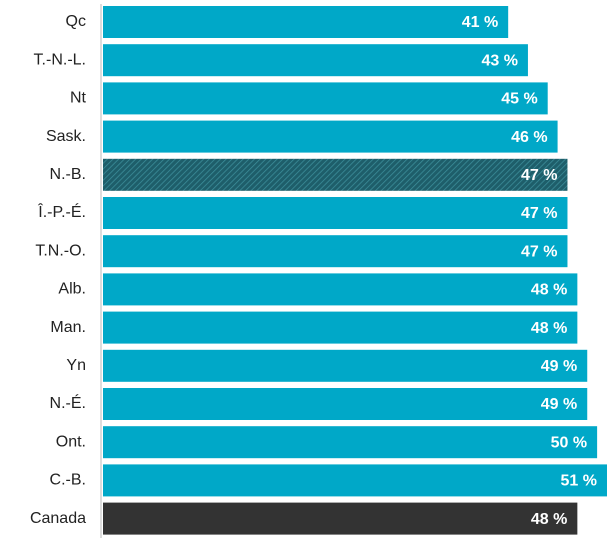 This screenshot has width=608, height=538. I want to click on value-label: 50 %, so click(569, 442).